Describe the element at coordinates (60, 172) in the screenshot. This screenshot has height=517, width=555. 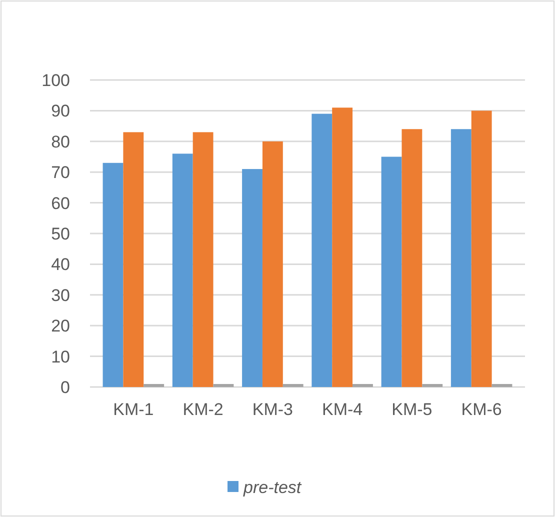
I see `y-tick-label: 70` at that location.